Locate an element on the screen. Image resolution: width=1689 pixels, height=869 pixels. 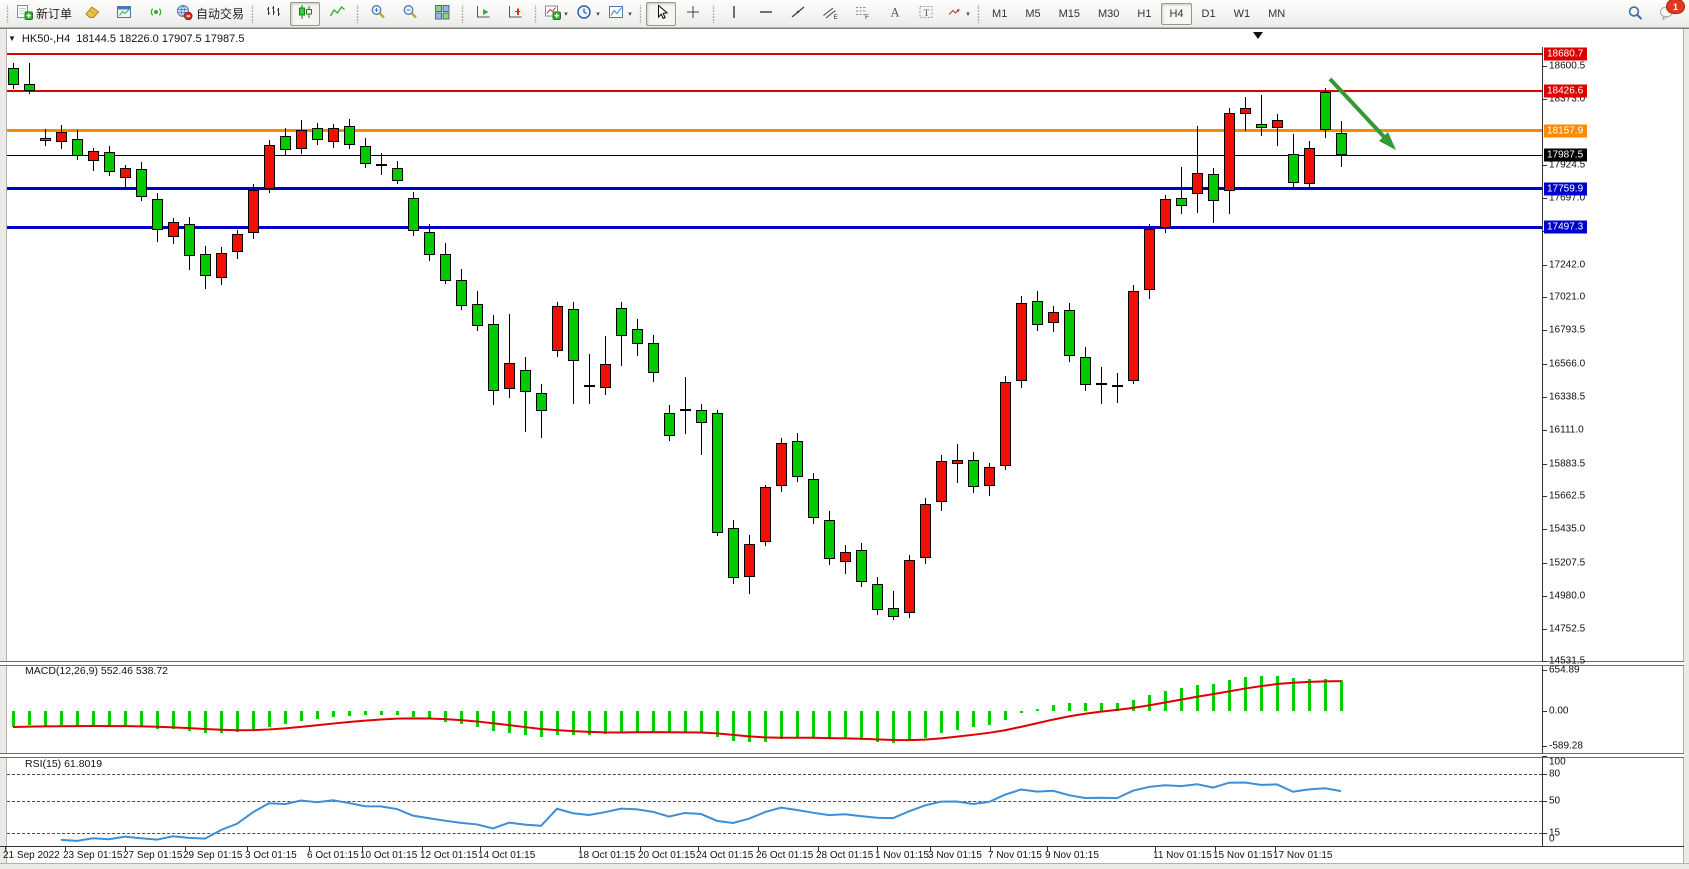
new-order-button: 新订单 is located at coordinates (44, 14).